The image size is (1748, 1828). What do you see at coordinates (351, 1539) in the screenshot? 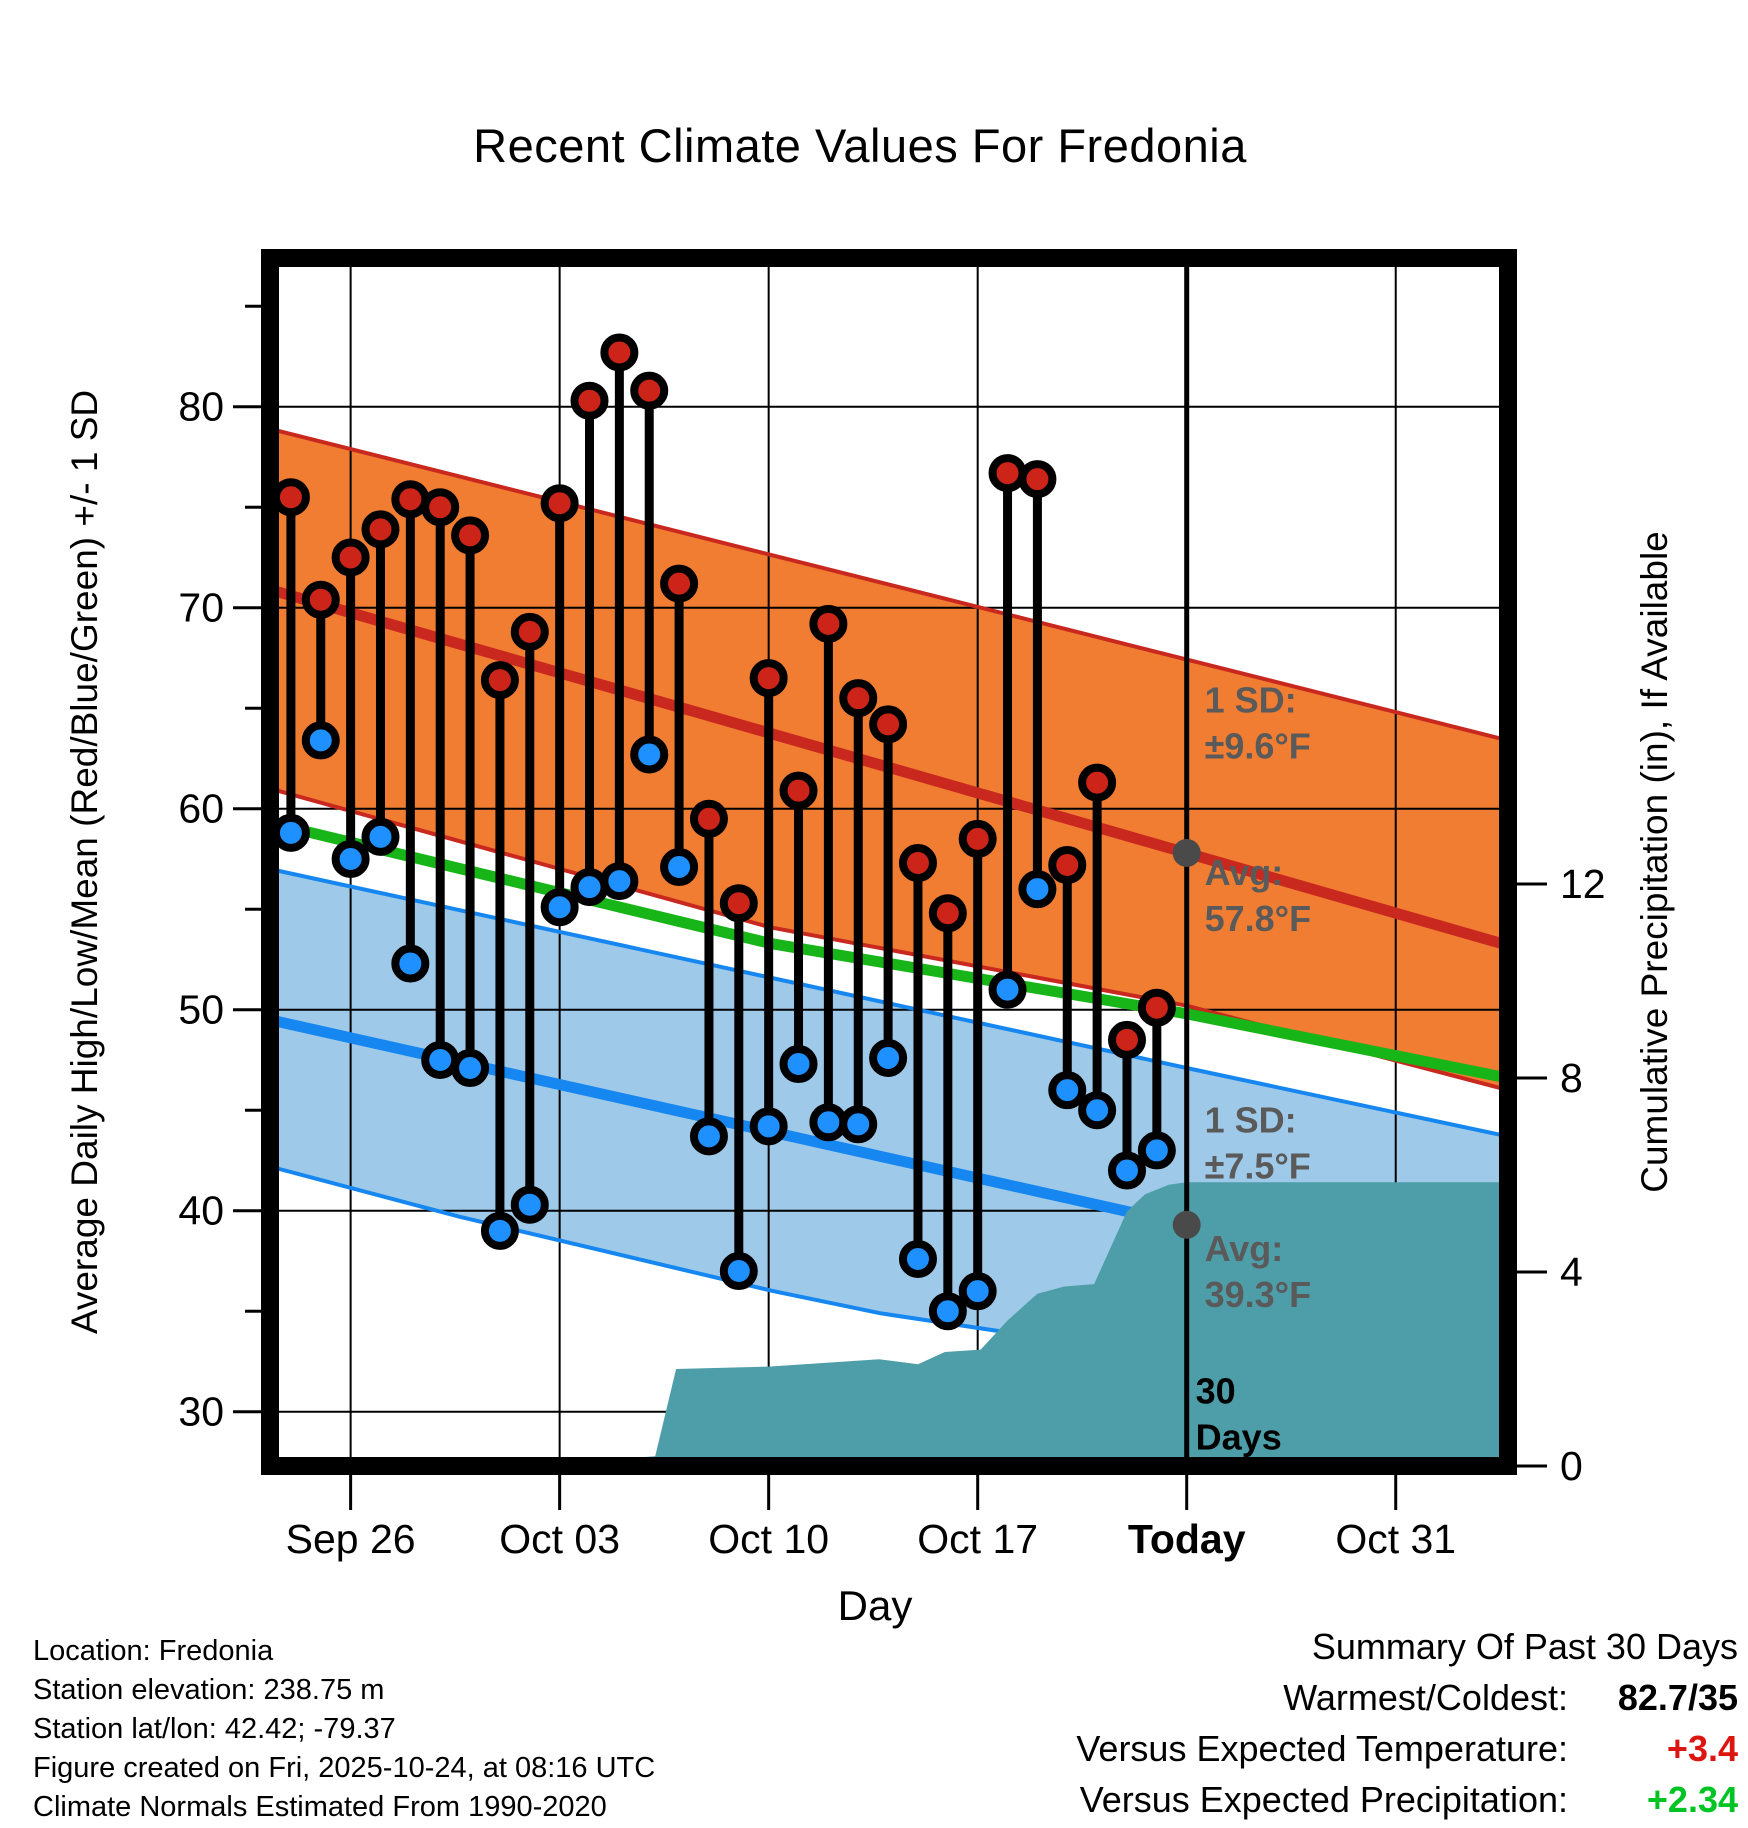
I see `x-tick-label: Sep 26` at bounding box center [351, 1539].